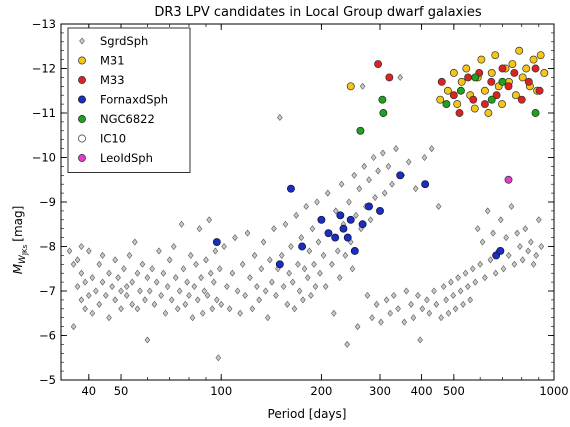 The width and height of the screenshot is (570, 427). What do you see at coordinates (358, 220) in the screenshot?
I see `series-fornaxdsph` at bounding box center [358, 220].